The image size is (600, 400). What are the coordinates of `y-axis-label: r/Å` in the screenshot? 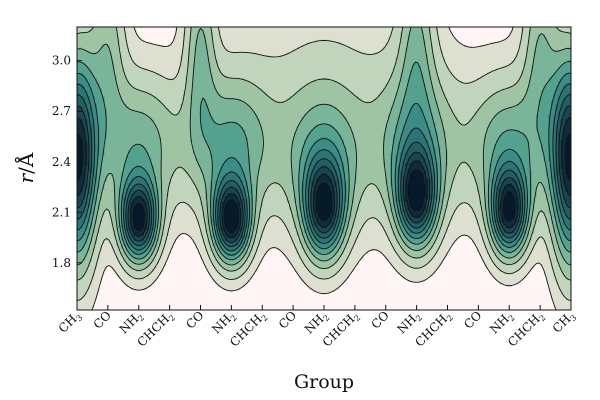 It's located at (25, 167).